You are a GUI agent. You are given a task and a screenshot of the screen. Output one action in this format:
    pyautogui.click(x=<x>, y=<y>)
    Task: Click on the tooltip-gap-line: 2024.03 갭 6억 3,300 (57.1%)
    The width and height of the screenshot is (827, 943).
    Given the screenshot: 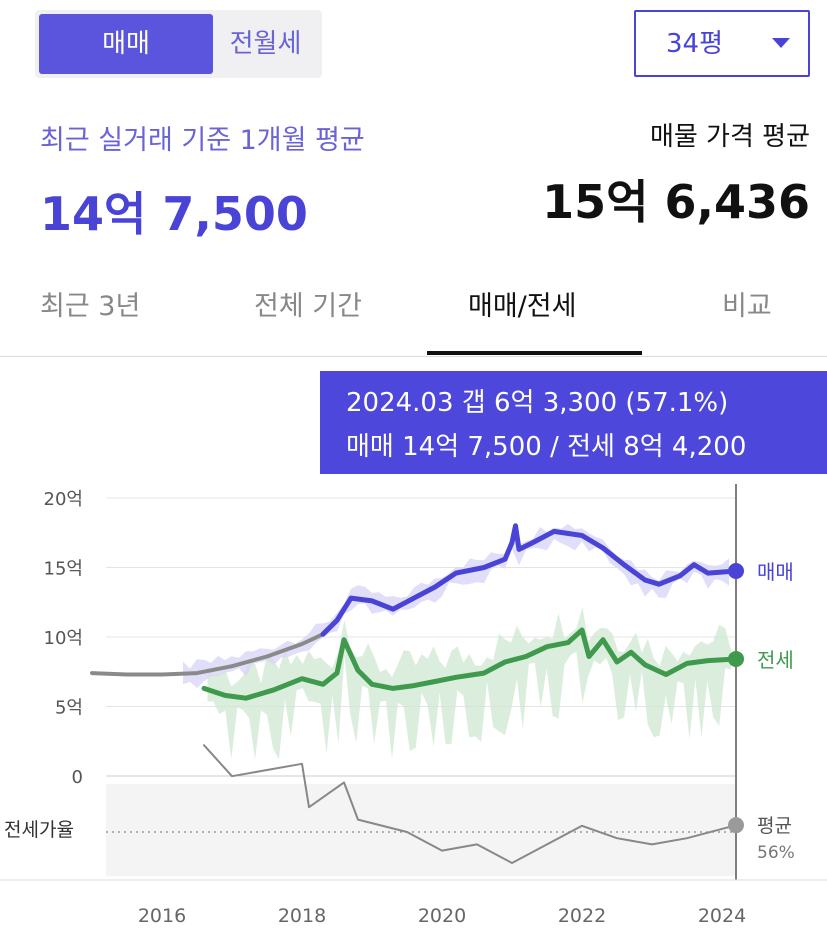 What is the action you would take?
    pyautogui.click(x=537, y=403)
    